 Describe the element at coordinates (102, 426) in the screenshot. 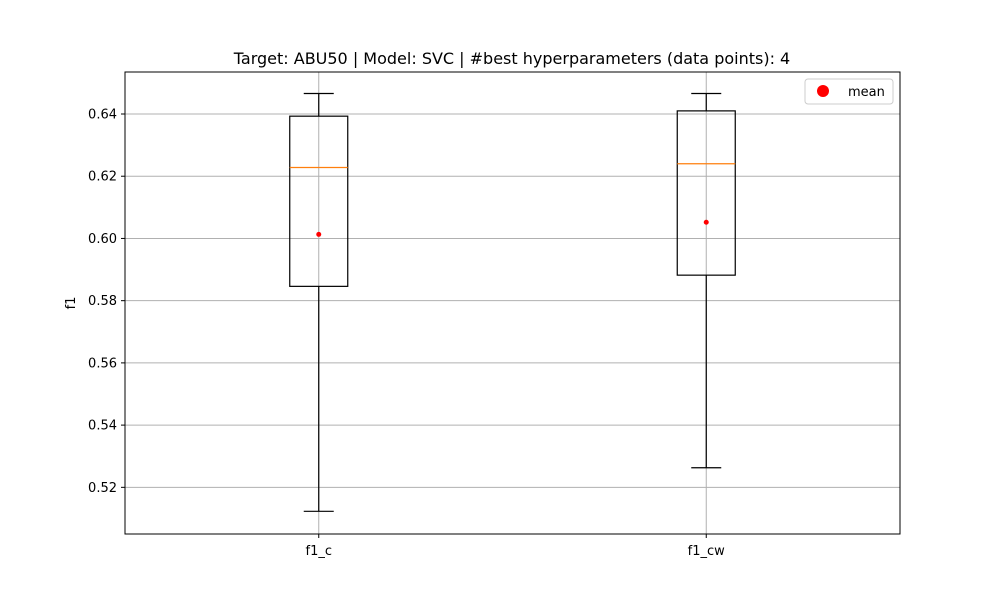

I see `y-tick-label: 0.54` at that location.